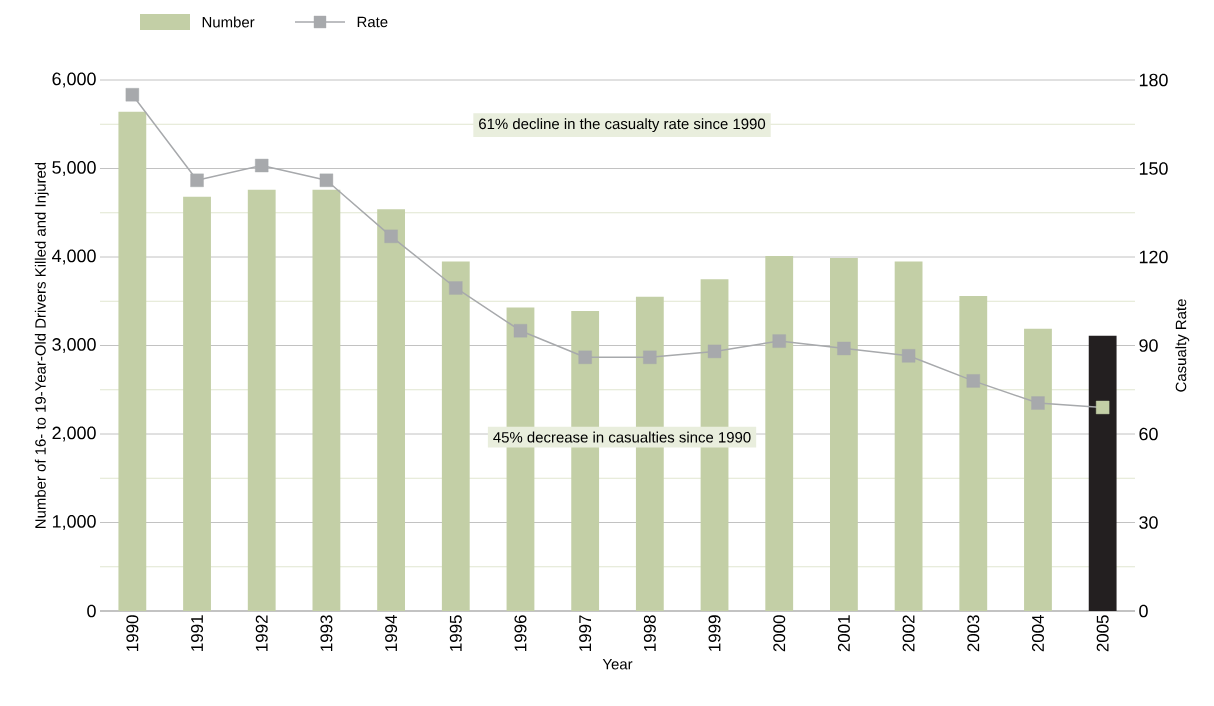 The image size is (1214, 706). What do you see at coordinates (1148, 434) in the screenshot?
I see `y2-tick-label: 60` at bounding box center [1148, 434].